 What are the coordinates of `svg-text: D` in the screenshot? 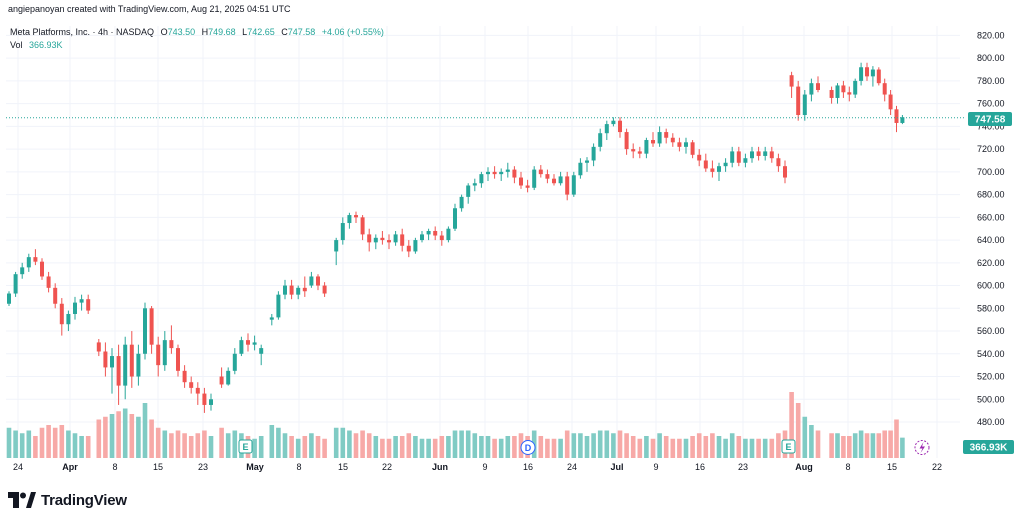 It's located at (528, 448).